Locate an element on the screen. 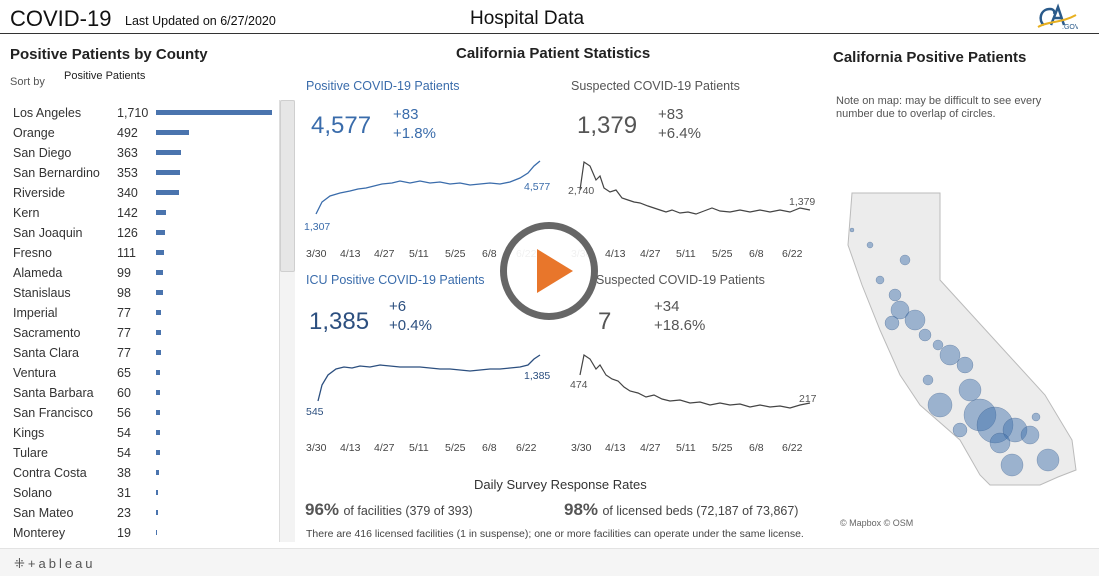 The width and height of the screenshot is (1099, 576). county-name: Contra Costa is located at coordinates (50, 473).